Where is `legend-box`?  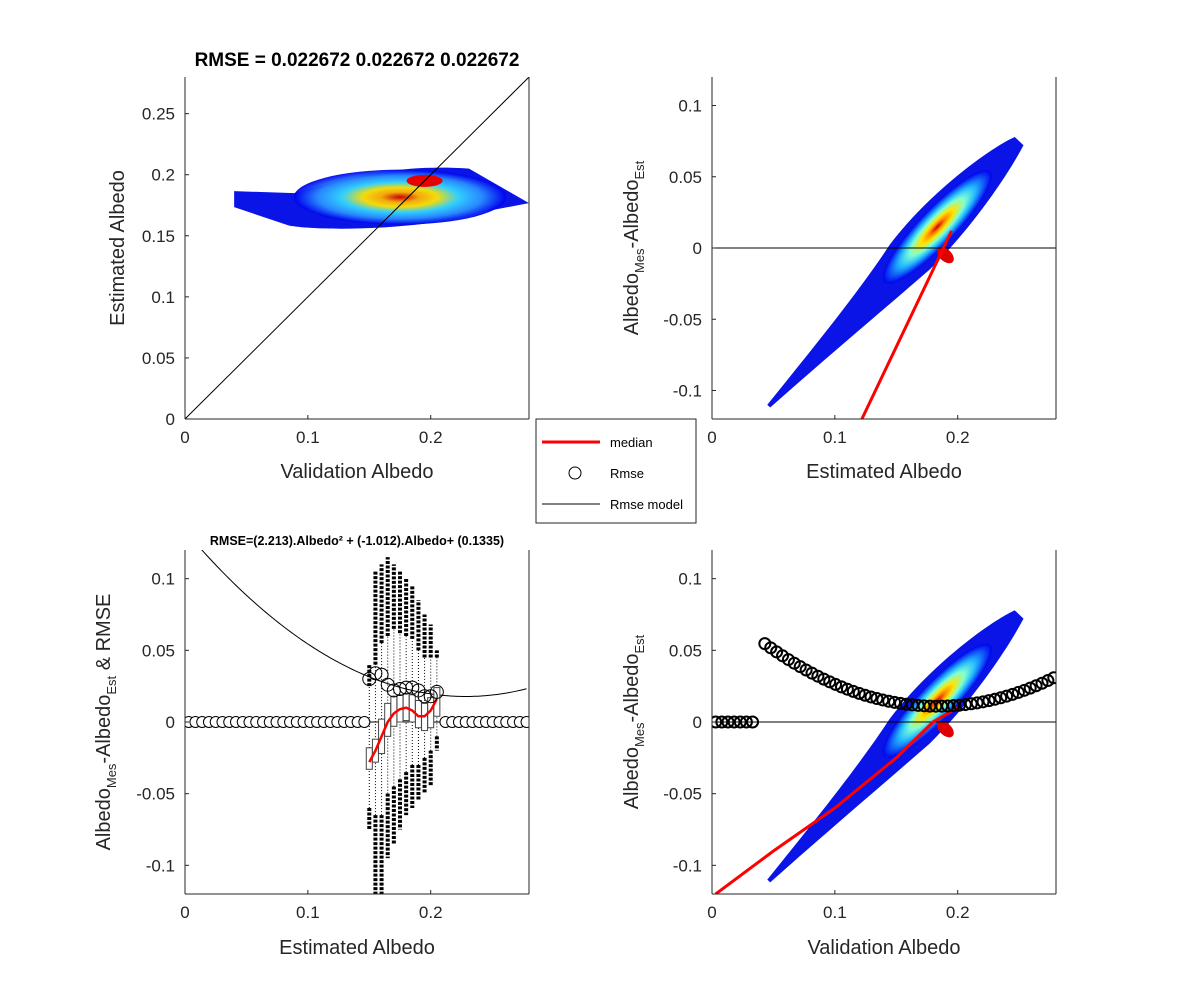
legend-box is located at coordinates (616, 471).